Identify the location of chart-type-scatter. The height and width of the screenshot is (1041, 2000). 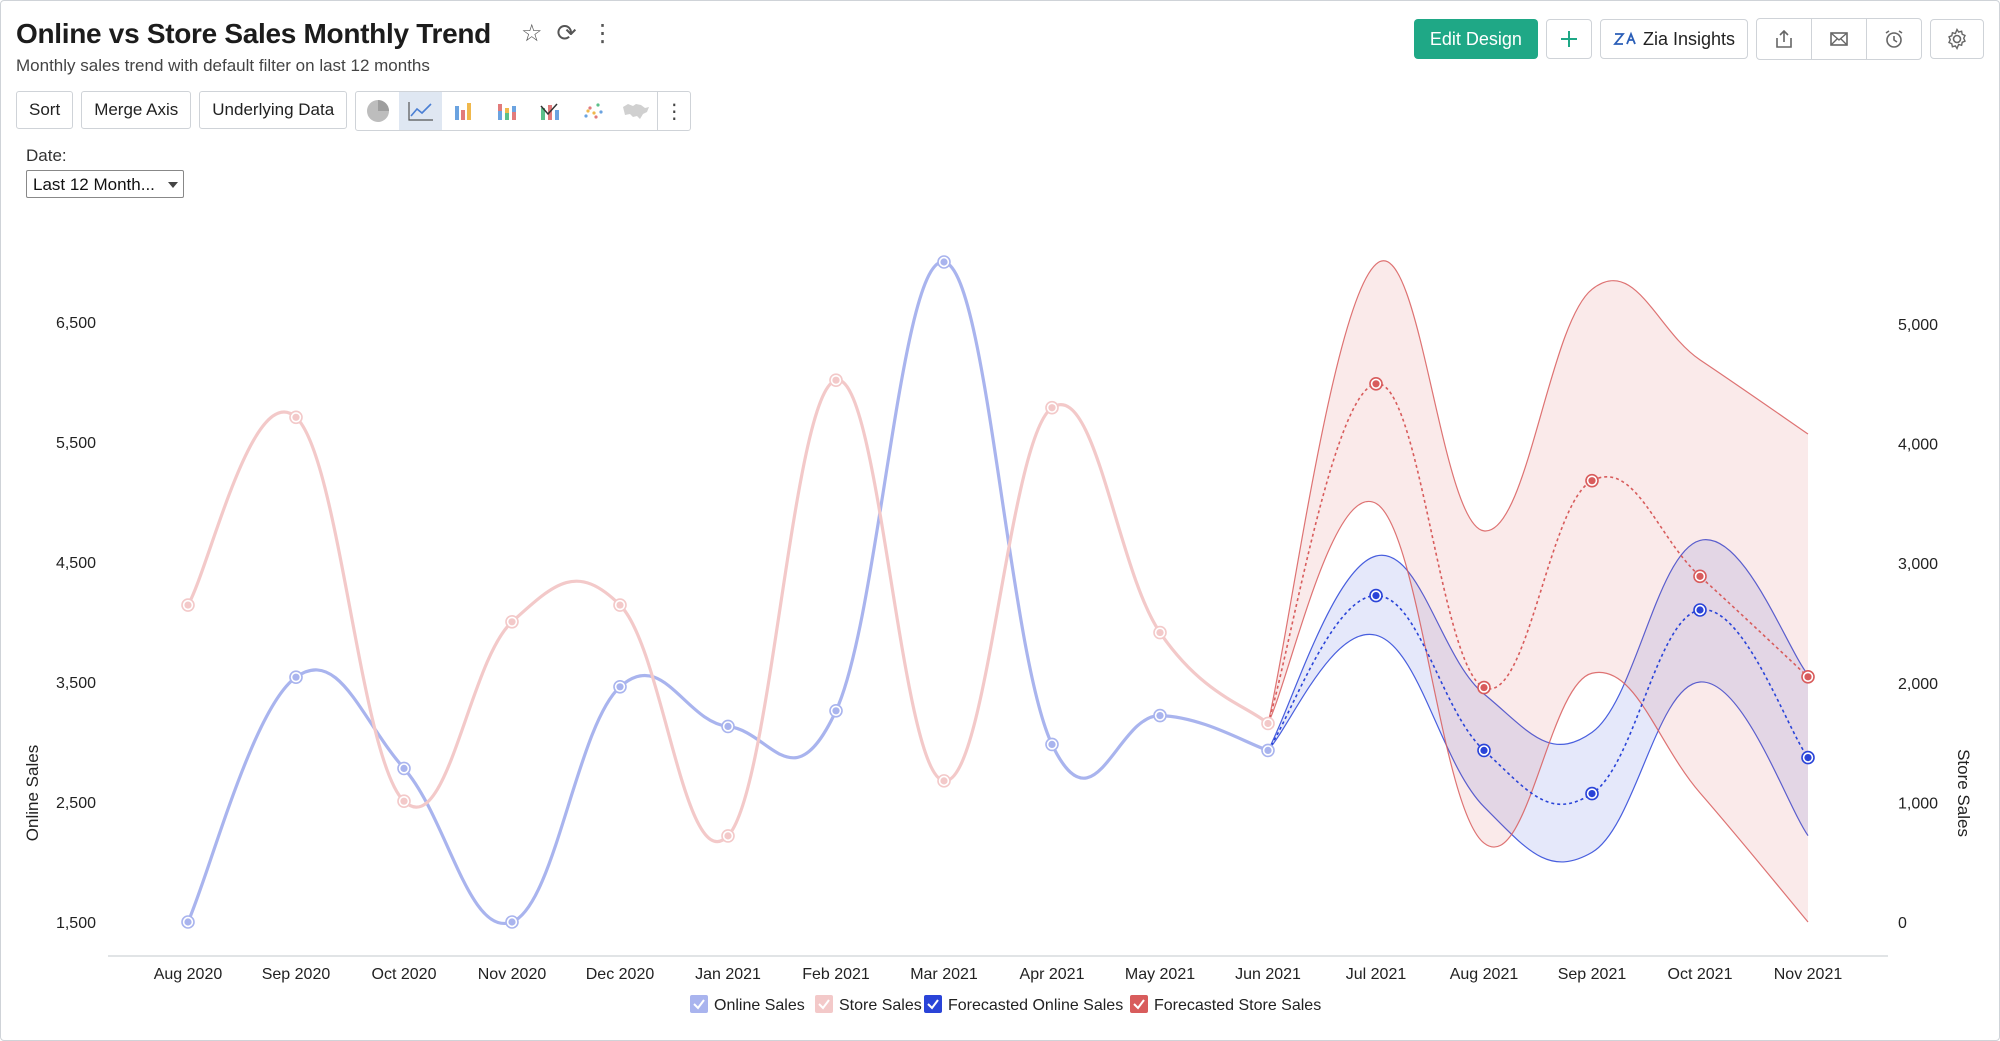
(592, 111).